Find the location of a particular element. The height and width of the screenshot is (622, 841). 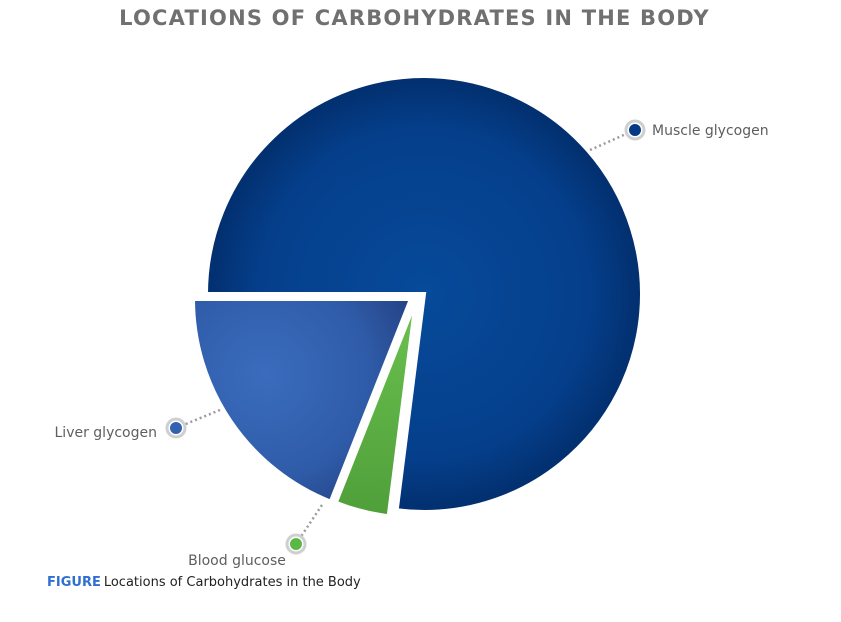

chart-title: LOCATIONS OF CARBOHYDRATES IN THE BODY is located at coordinates (414, 18).